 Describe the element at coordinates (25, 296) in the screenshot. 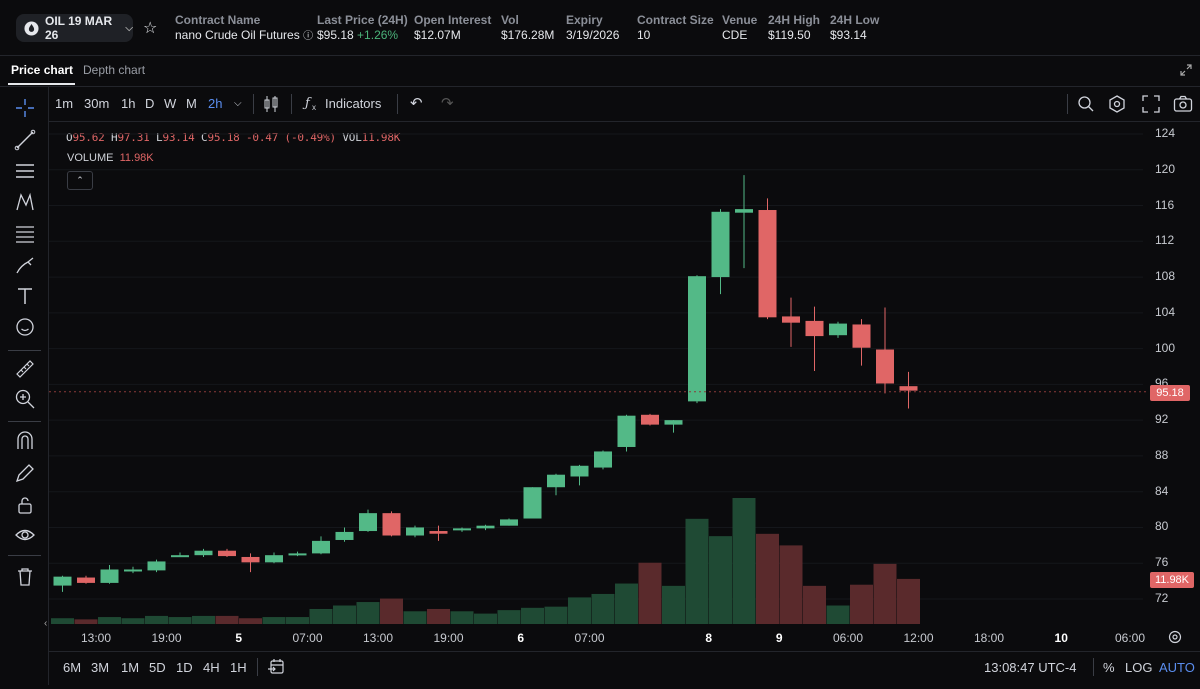

I see `text-tool-icon` at that location.